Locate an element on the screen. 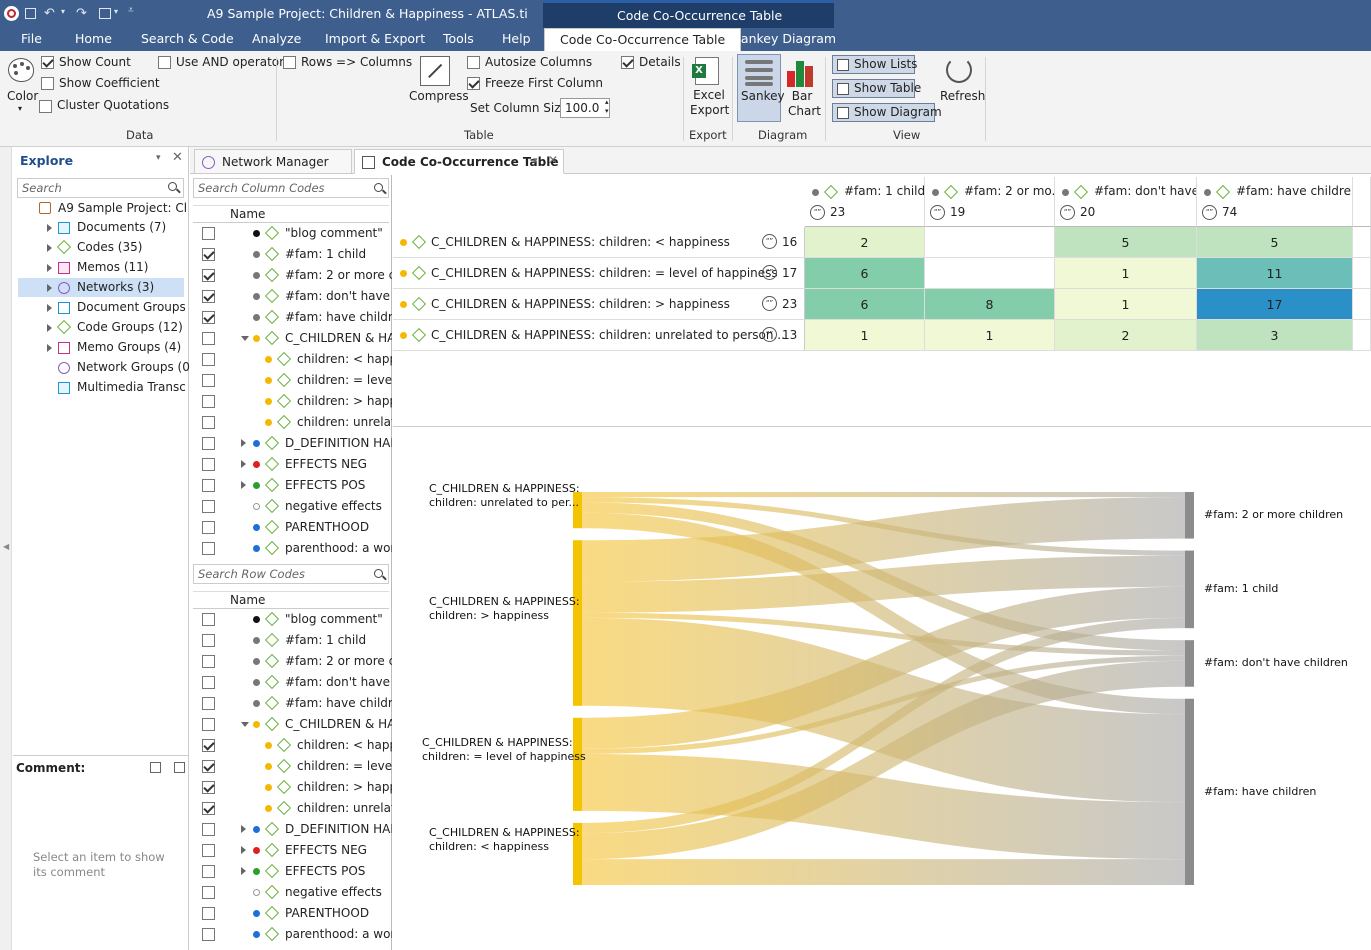 This screenshot has height=950, width=1371. layout-dropdown-icon: ▾ is located at coordinates (116, 11).